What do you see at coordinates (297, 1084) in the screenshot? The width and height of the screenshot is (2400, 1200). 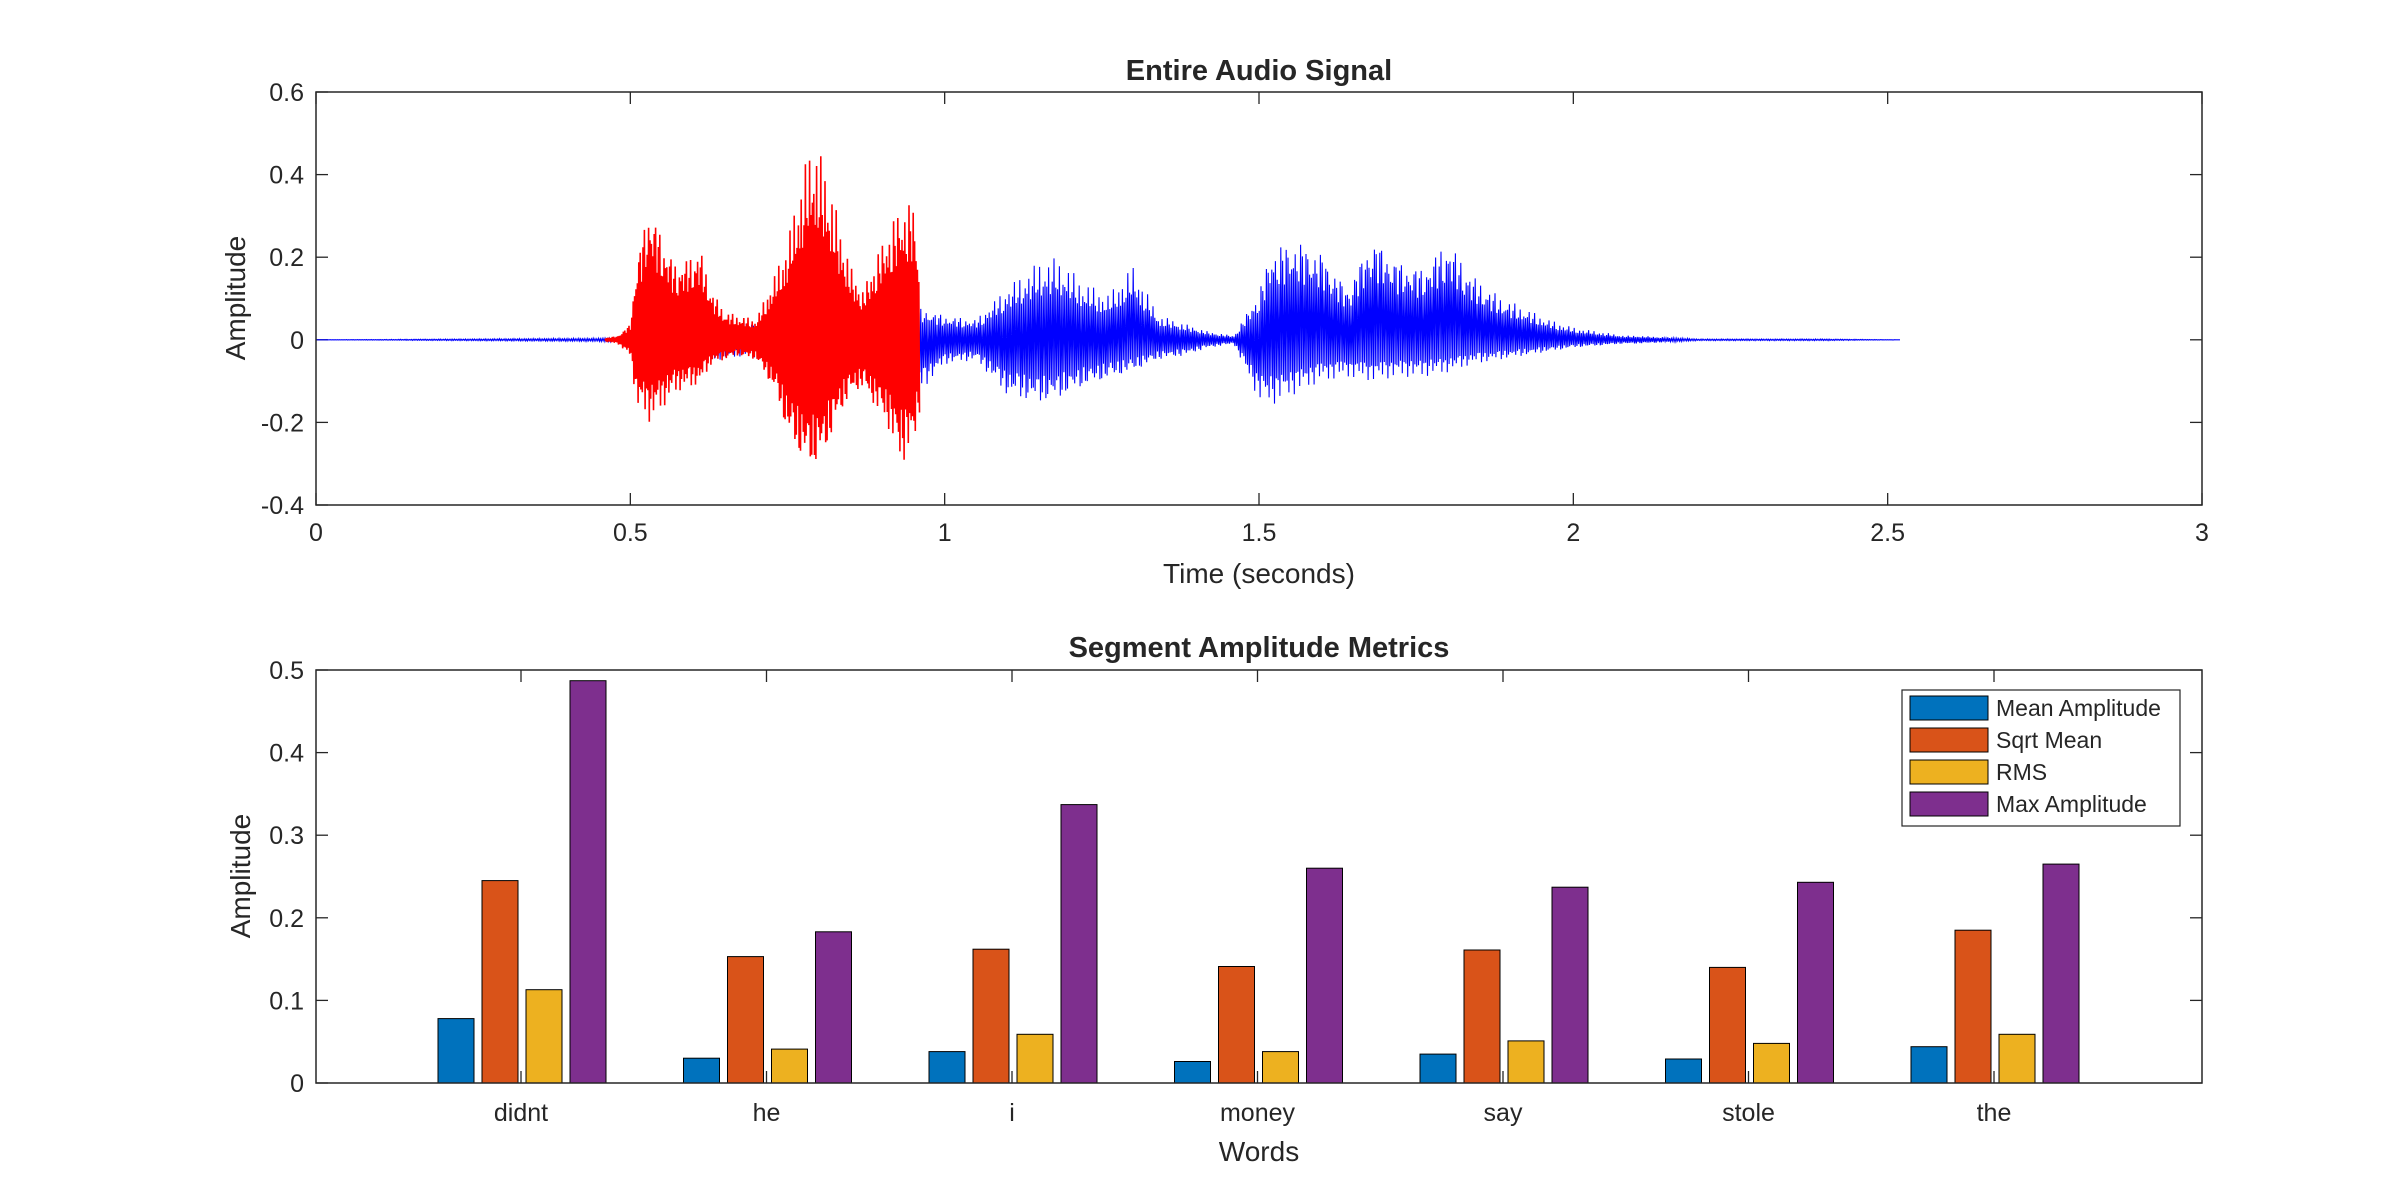 I see `metrics-y-tick-label: 0` at bounding box center [297, 1084].